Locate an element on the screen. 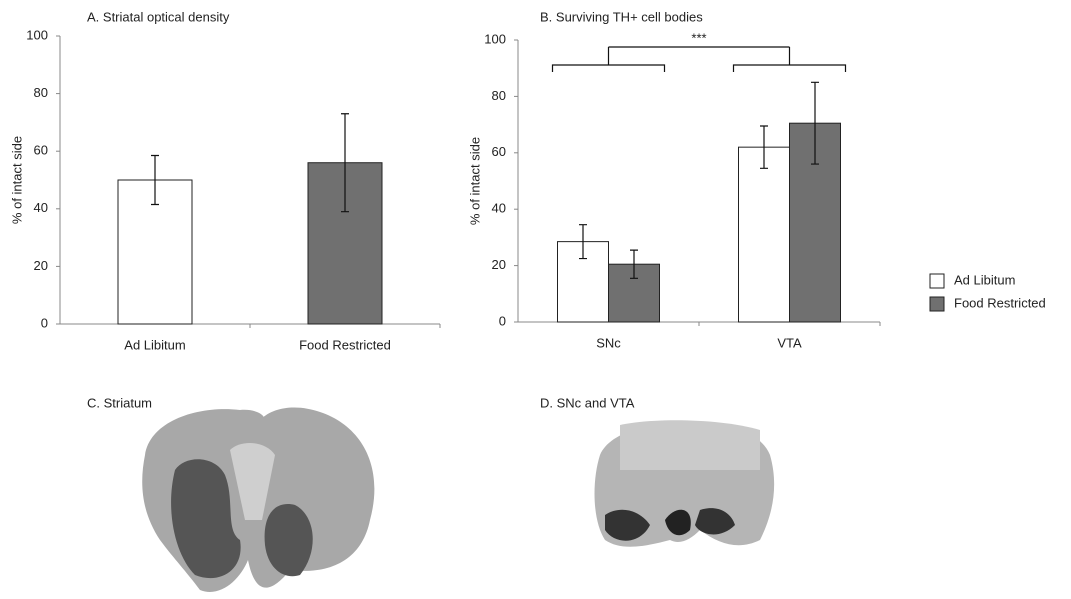 This screenshot has width=1071, height=599. legend-label: Ad Libitum is located at coordinates (984, 279).